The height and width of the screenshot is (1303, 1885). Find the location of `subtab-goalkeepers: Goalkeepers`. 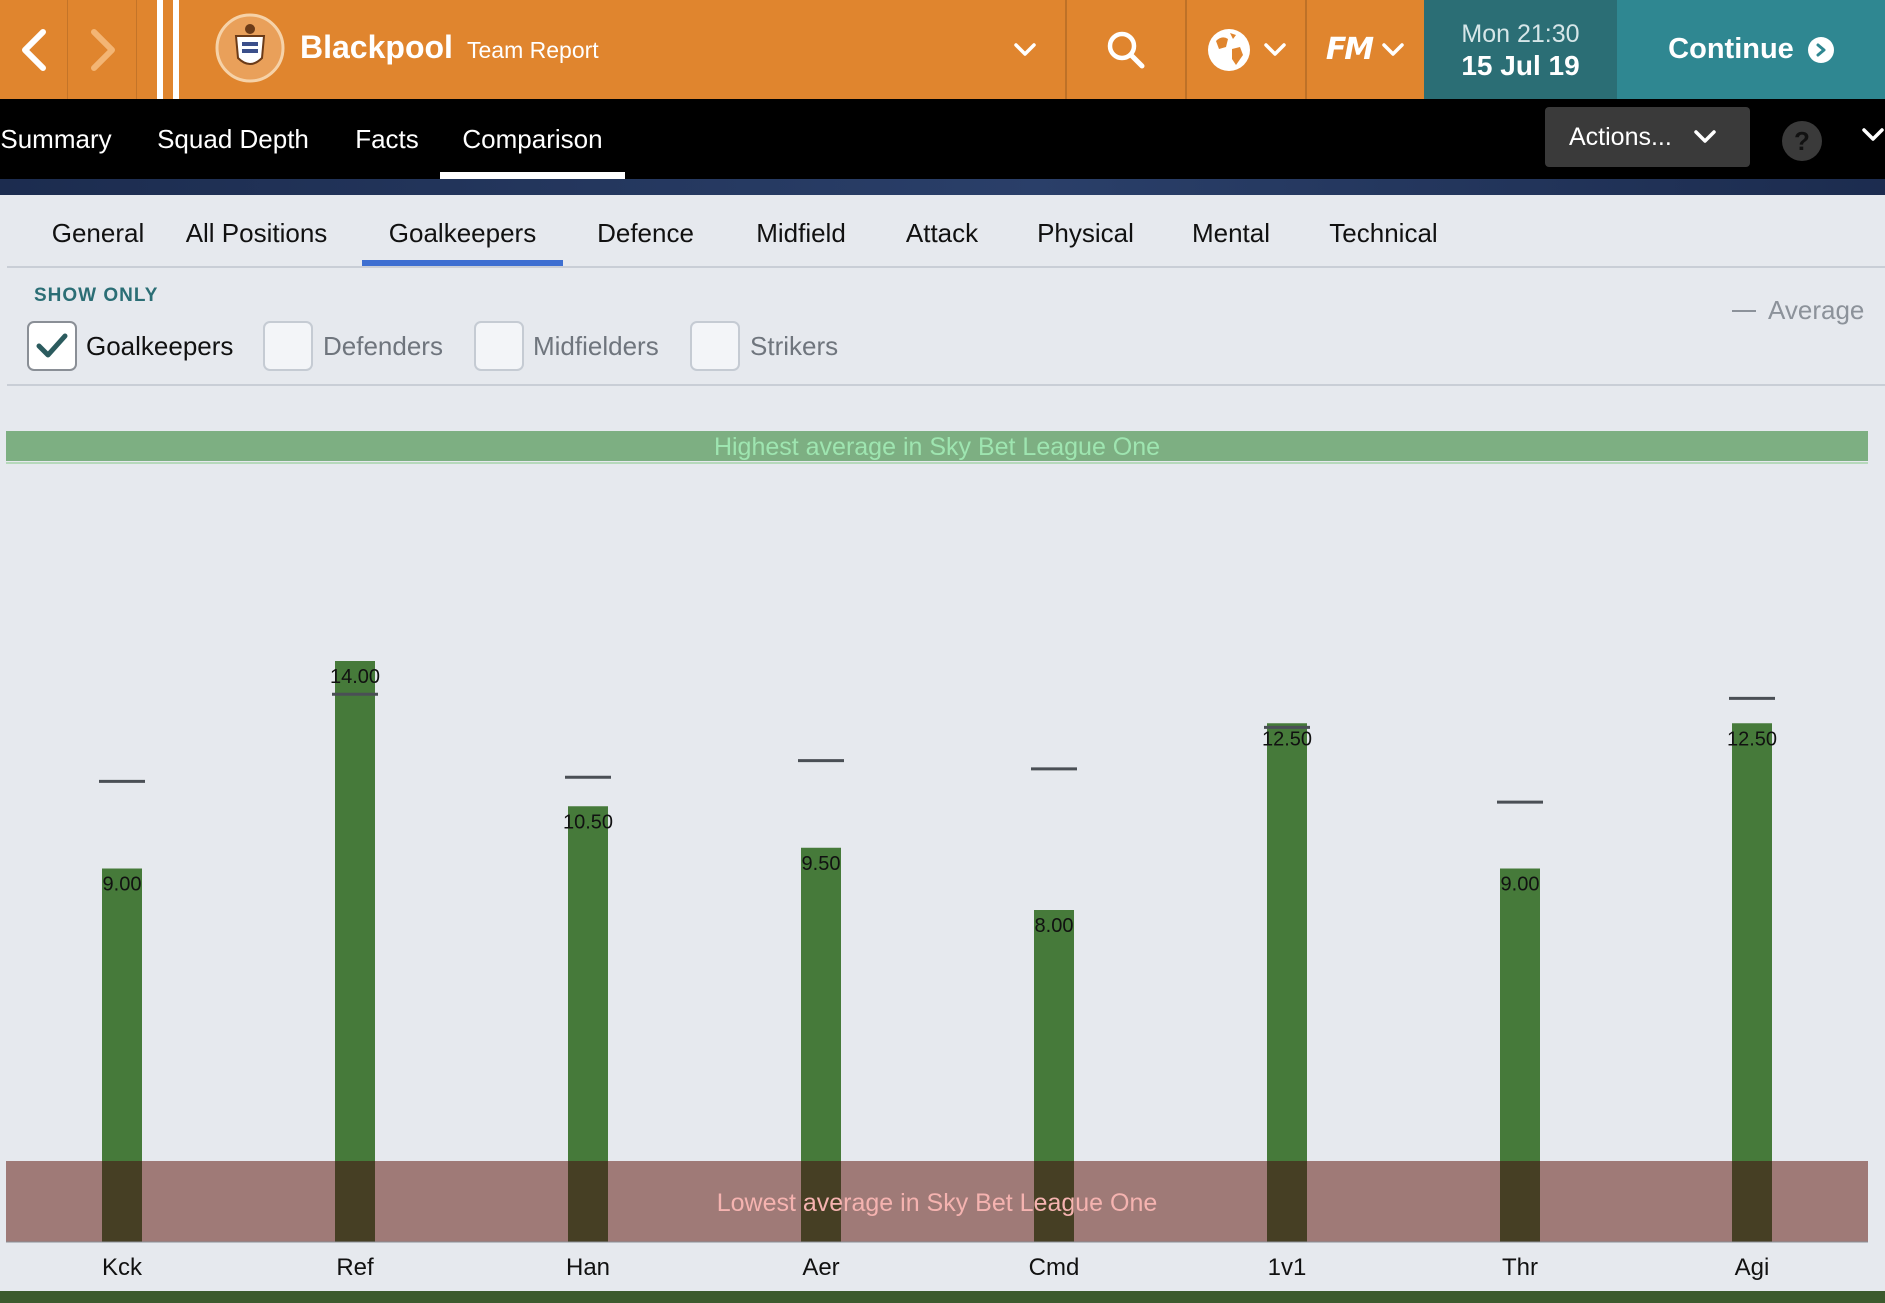

subtab-goalkeepers: Goalkeepers is located at coordinates (462, 242).